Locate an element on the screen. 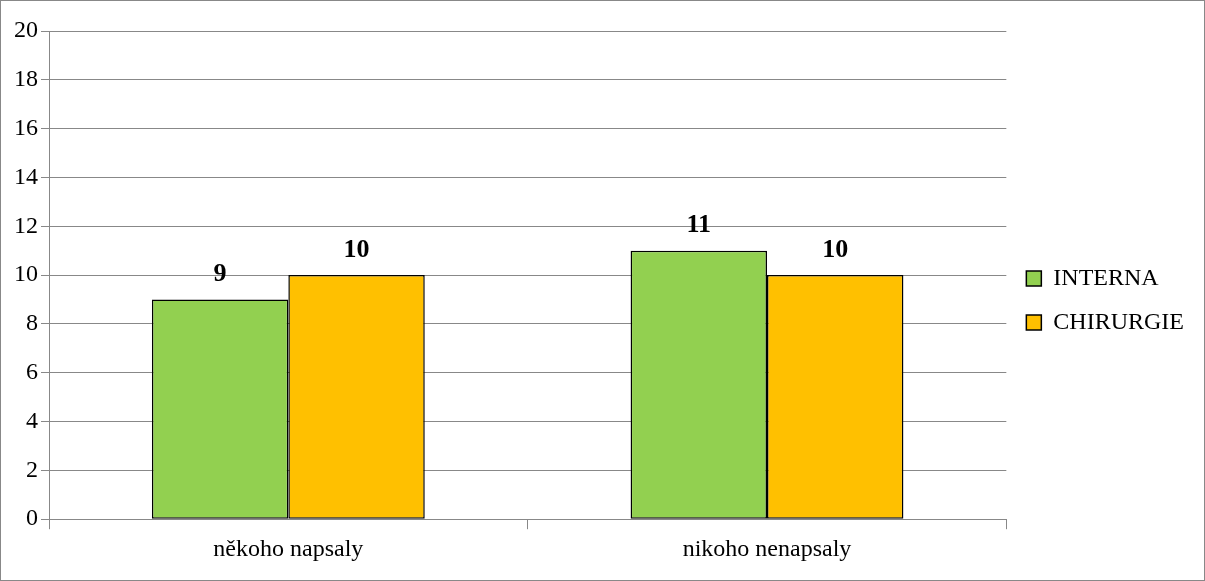 The width and height of the screenshot is (1205, 581). y-tick-label: 2 is located at coordinates (32, 468).